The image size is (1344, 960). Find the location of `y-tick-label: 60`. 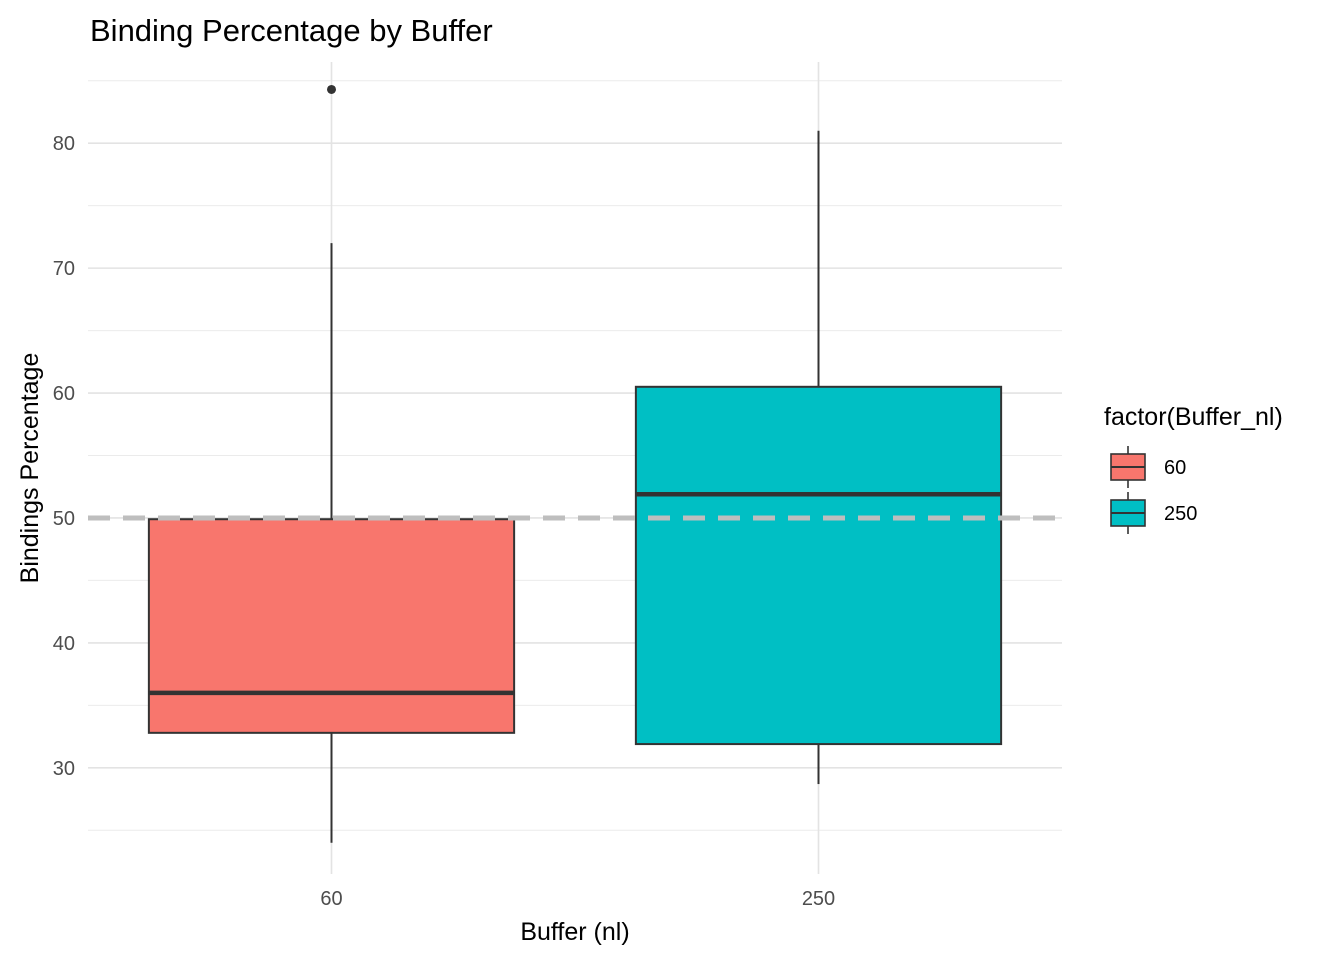

y-tick-label: 60 is located at coordinates (64, 394).